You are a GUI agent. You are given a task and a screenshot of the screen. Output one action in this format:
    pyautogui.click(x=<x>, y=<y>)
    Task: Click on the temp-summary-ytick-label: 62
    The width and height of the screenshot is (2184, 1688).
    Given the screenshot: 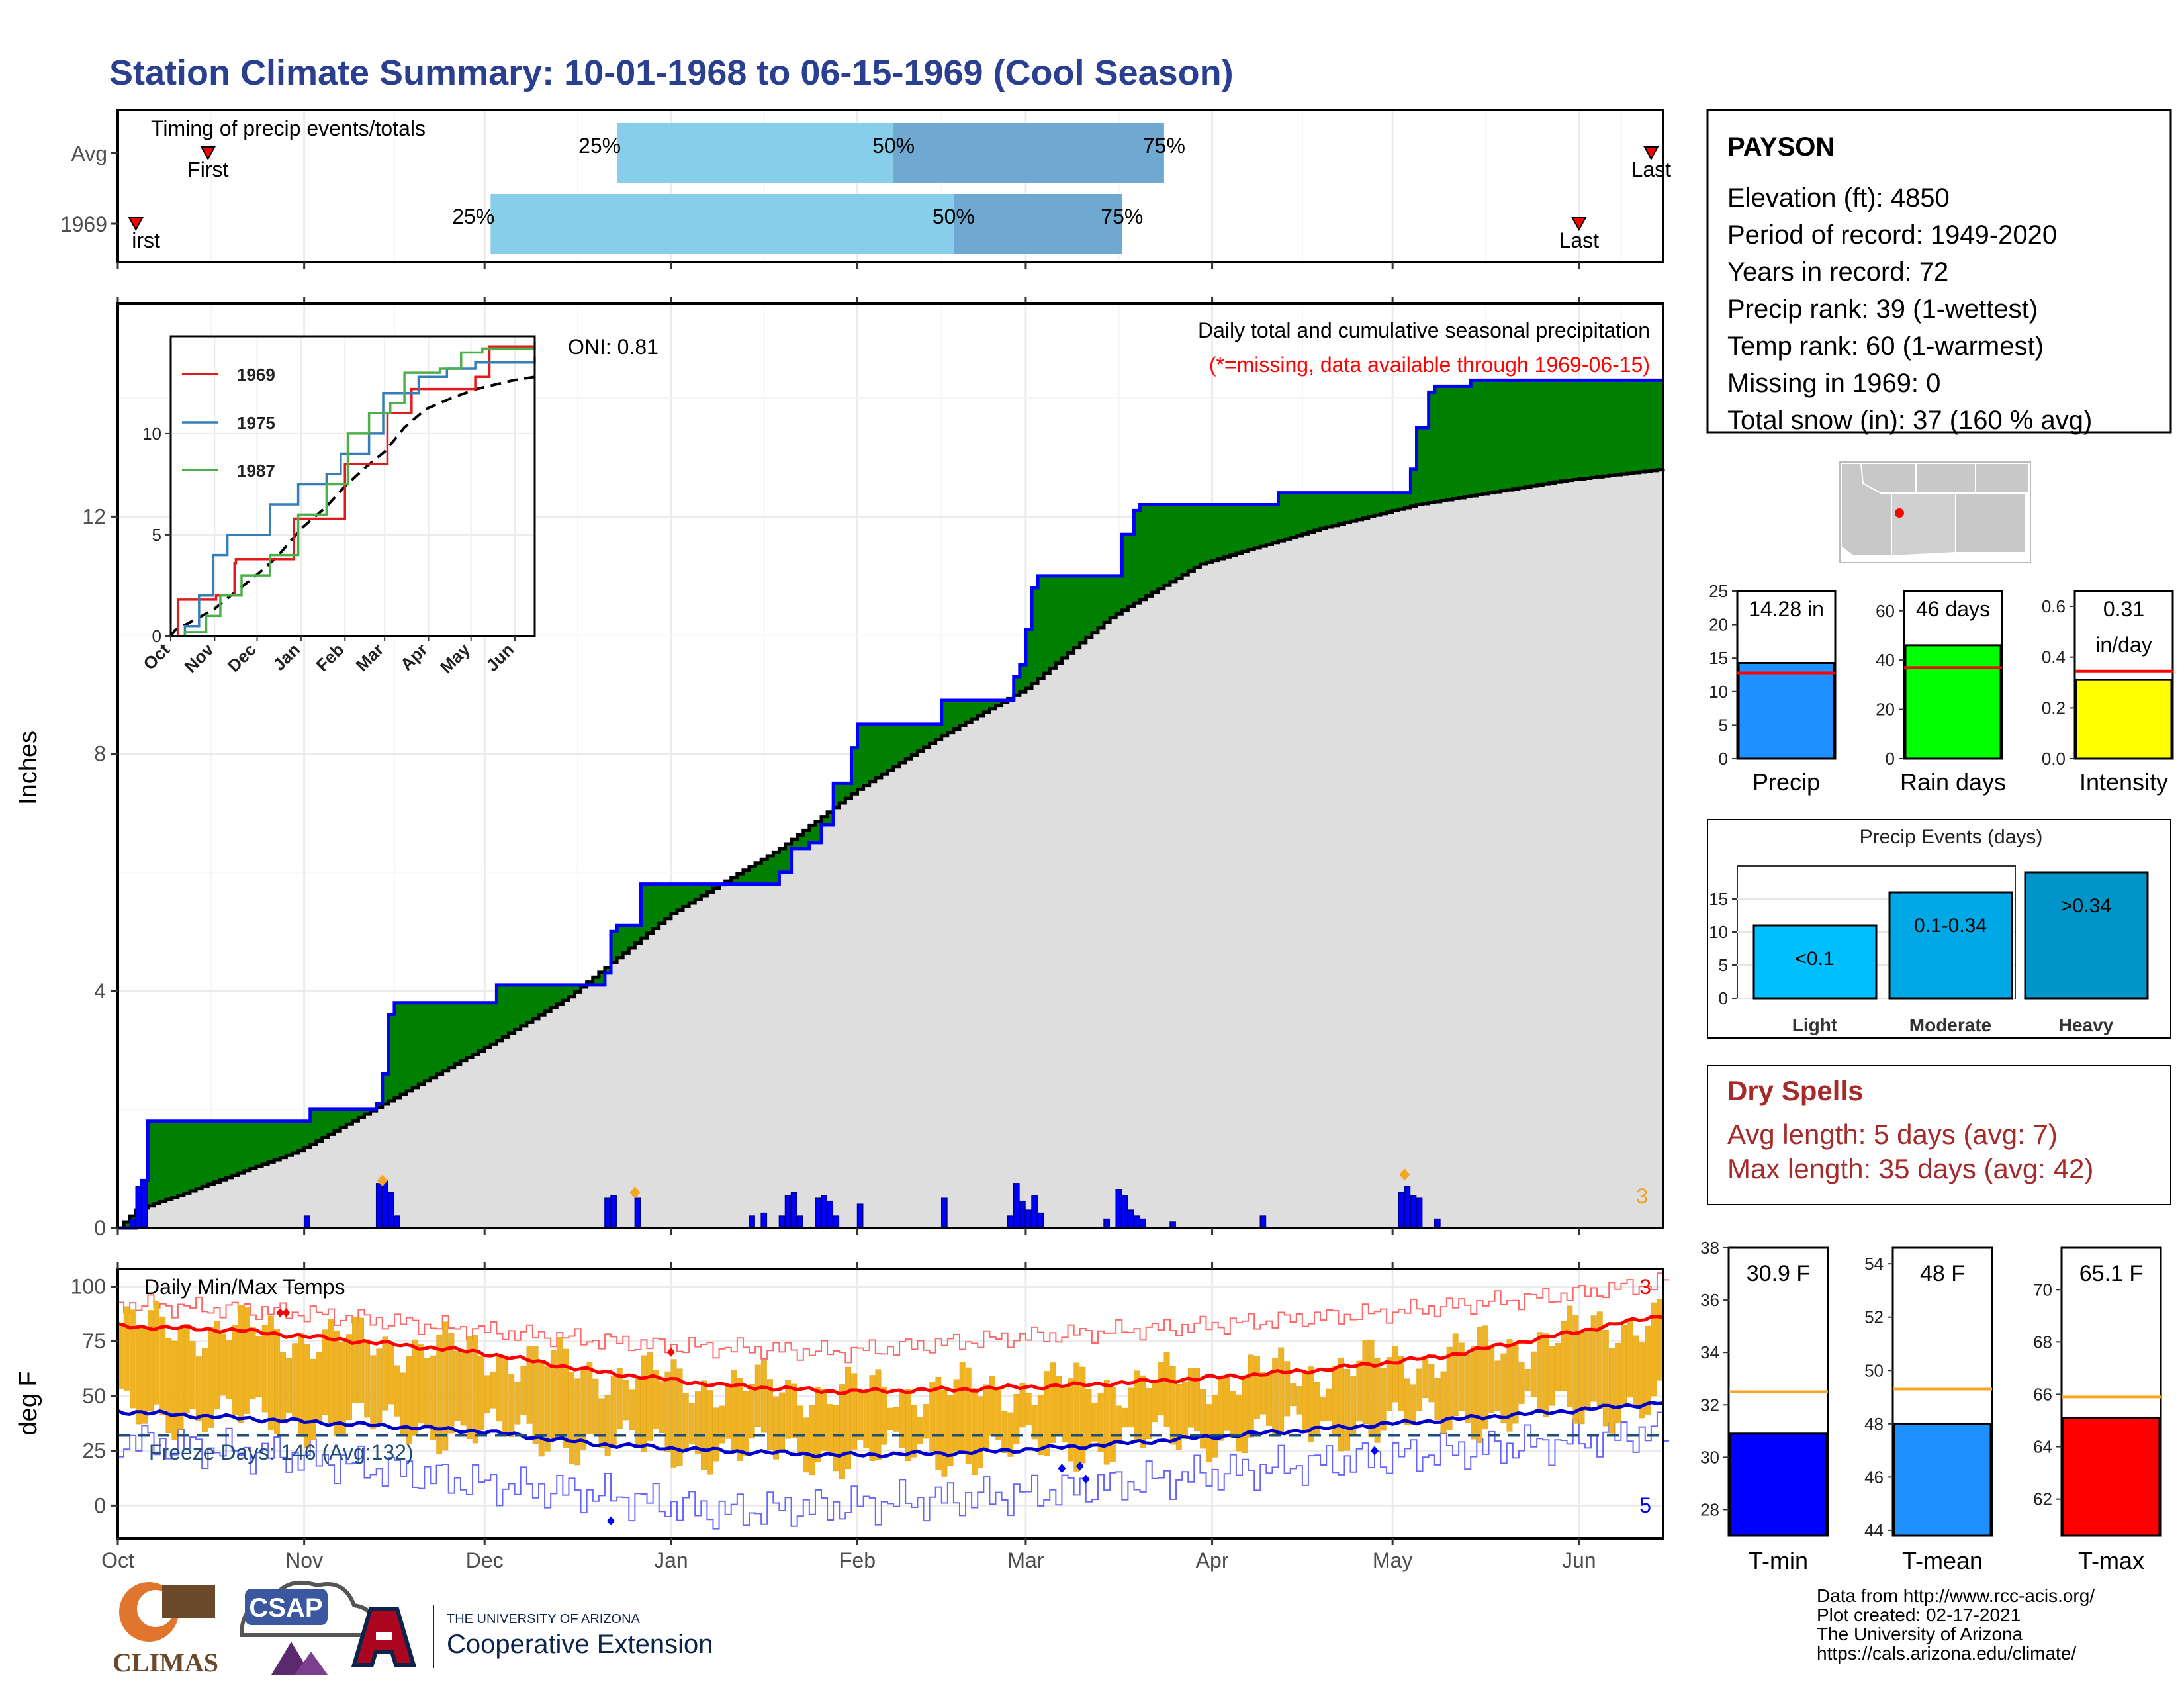 What is the action you would take?
    pyautogui.click(x=2042, y=1499)
    